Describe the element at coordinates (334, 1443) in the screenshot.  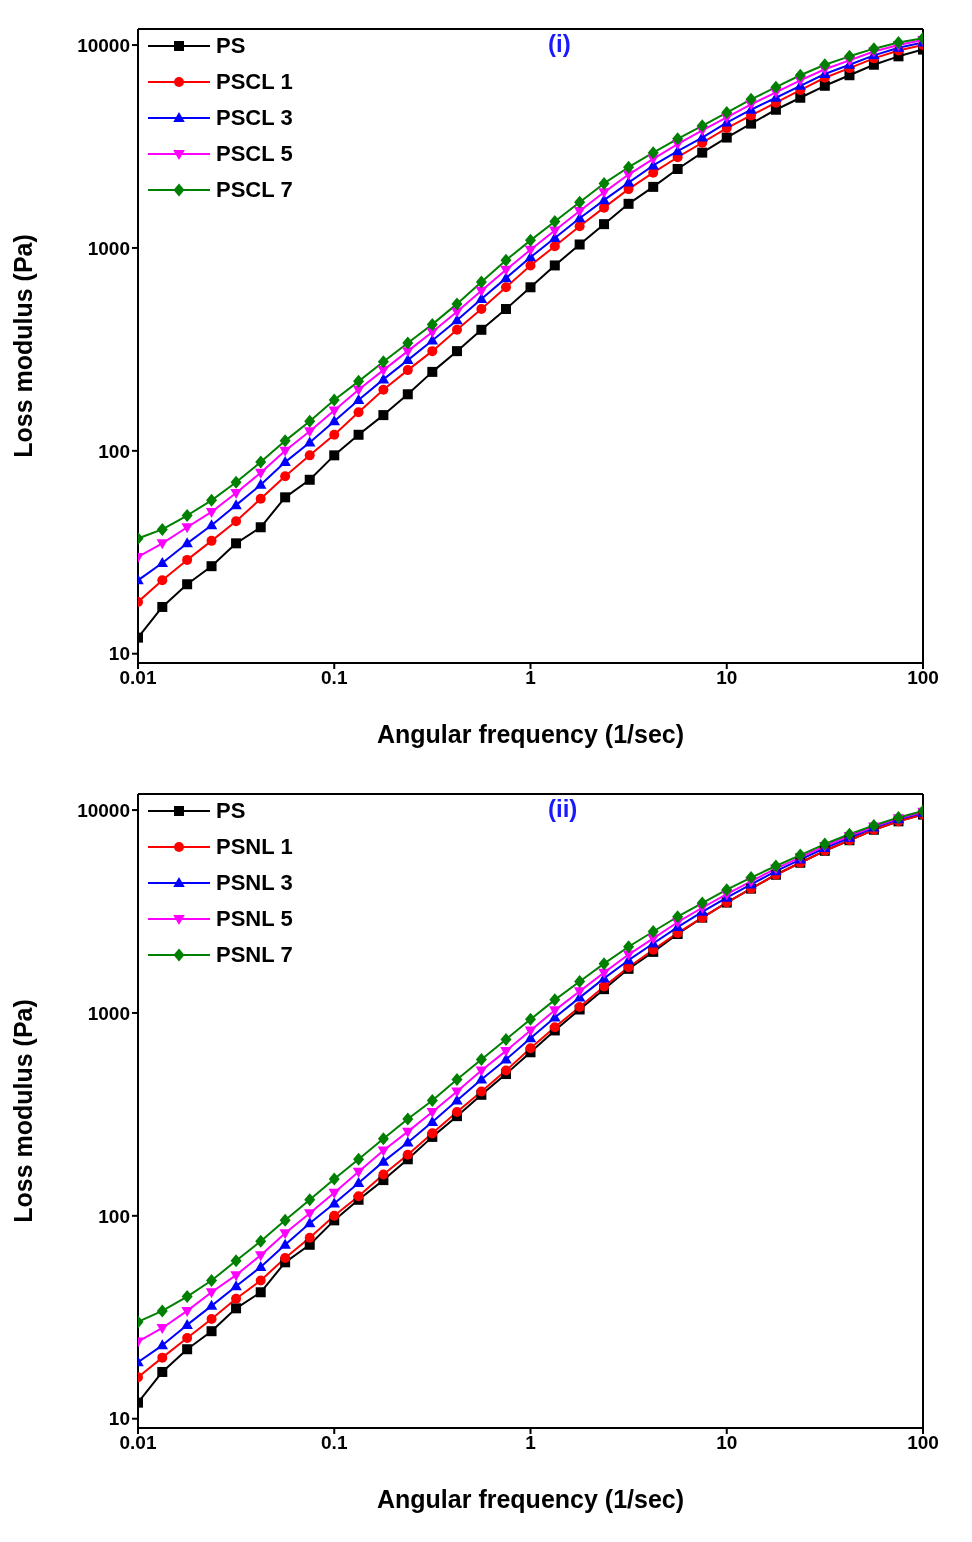
I see `x-tick-label: 0.1` at that location.